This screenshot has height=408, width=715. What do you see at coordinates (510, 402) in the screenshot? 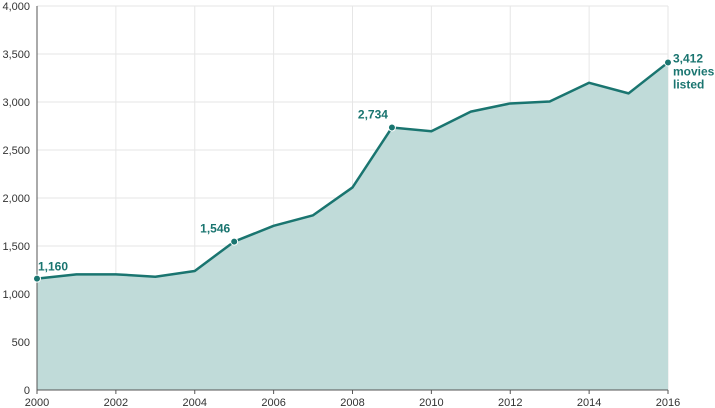
I see `x-tick-label: 2012` at bounding box center [510, 402].